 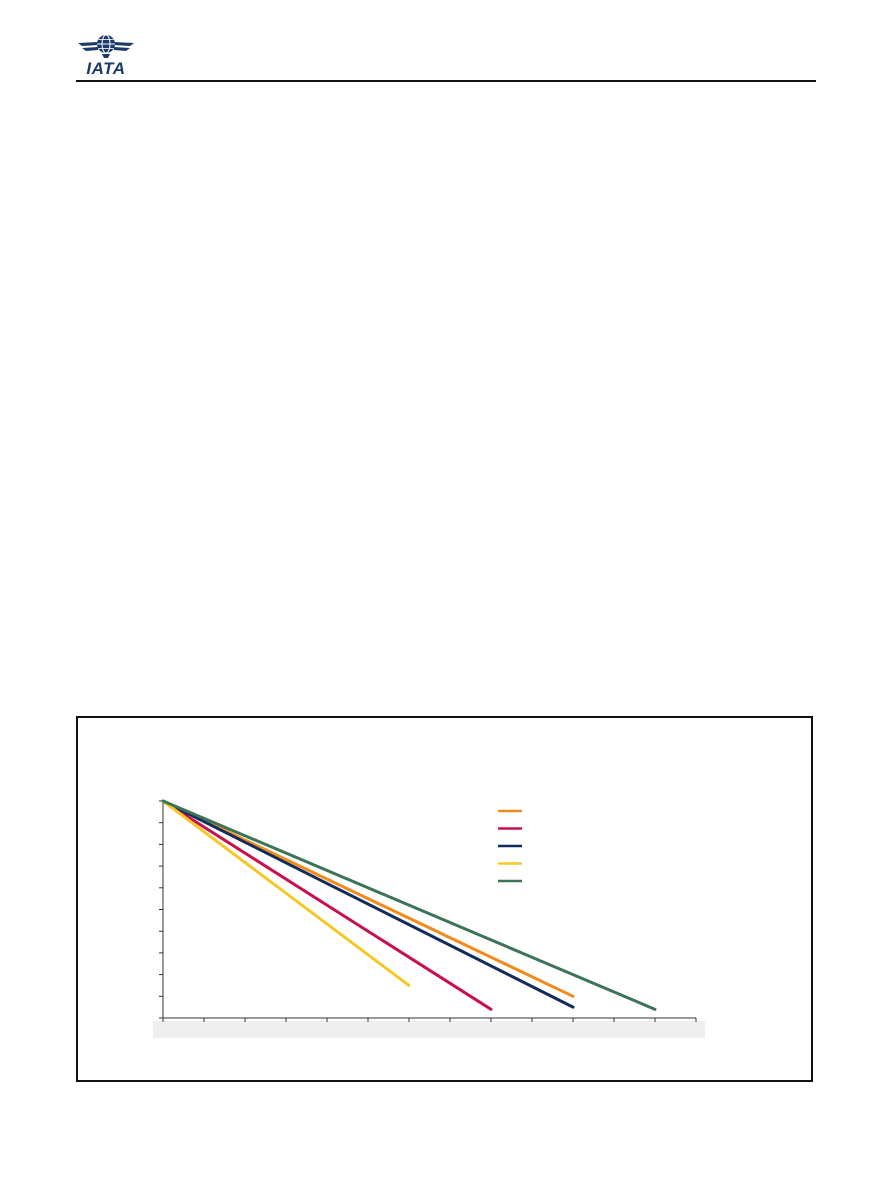 I want to click on x-axis-band, so click(x=429, y=1029).